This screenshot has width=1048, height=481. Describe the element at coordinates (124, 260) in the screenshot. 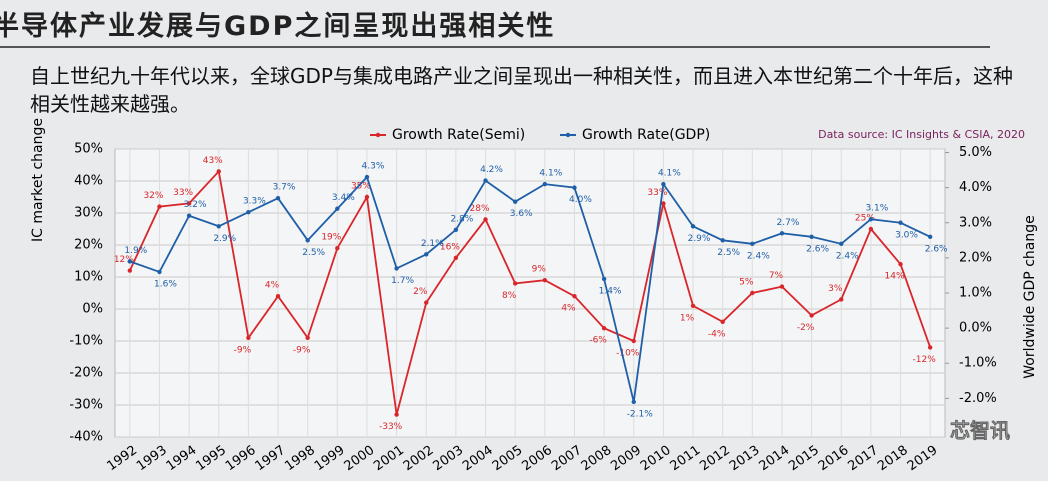

I see `value-label: 12%` at that location.